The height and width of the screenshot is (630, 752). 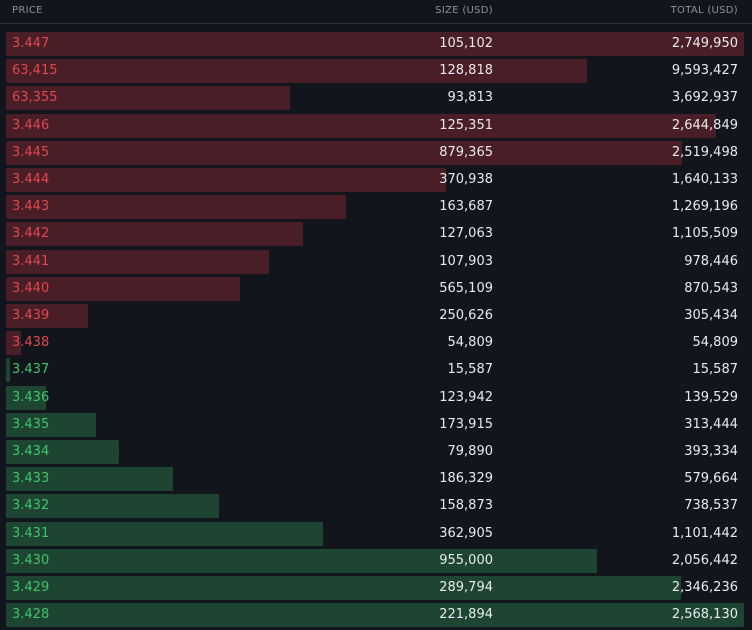 What do you see at coordinates (711, 451) in the screenshot?
I see `total-cell: 393,334` at bounding box center [711, 451].